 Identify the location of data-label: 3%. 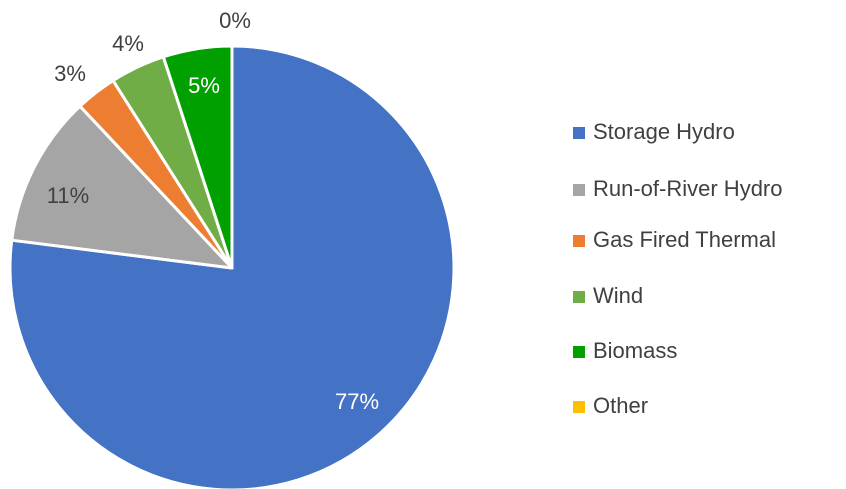
(70, 73).